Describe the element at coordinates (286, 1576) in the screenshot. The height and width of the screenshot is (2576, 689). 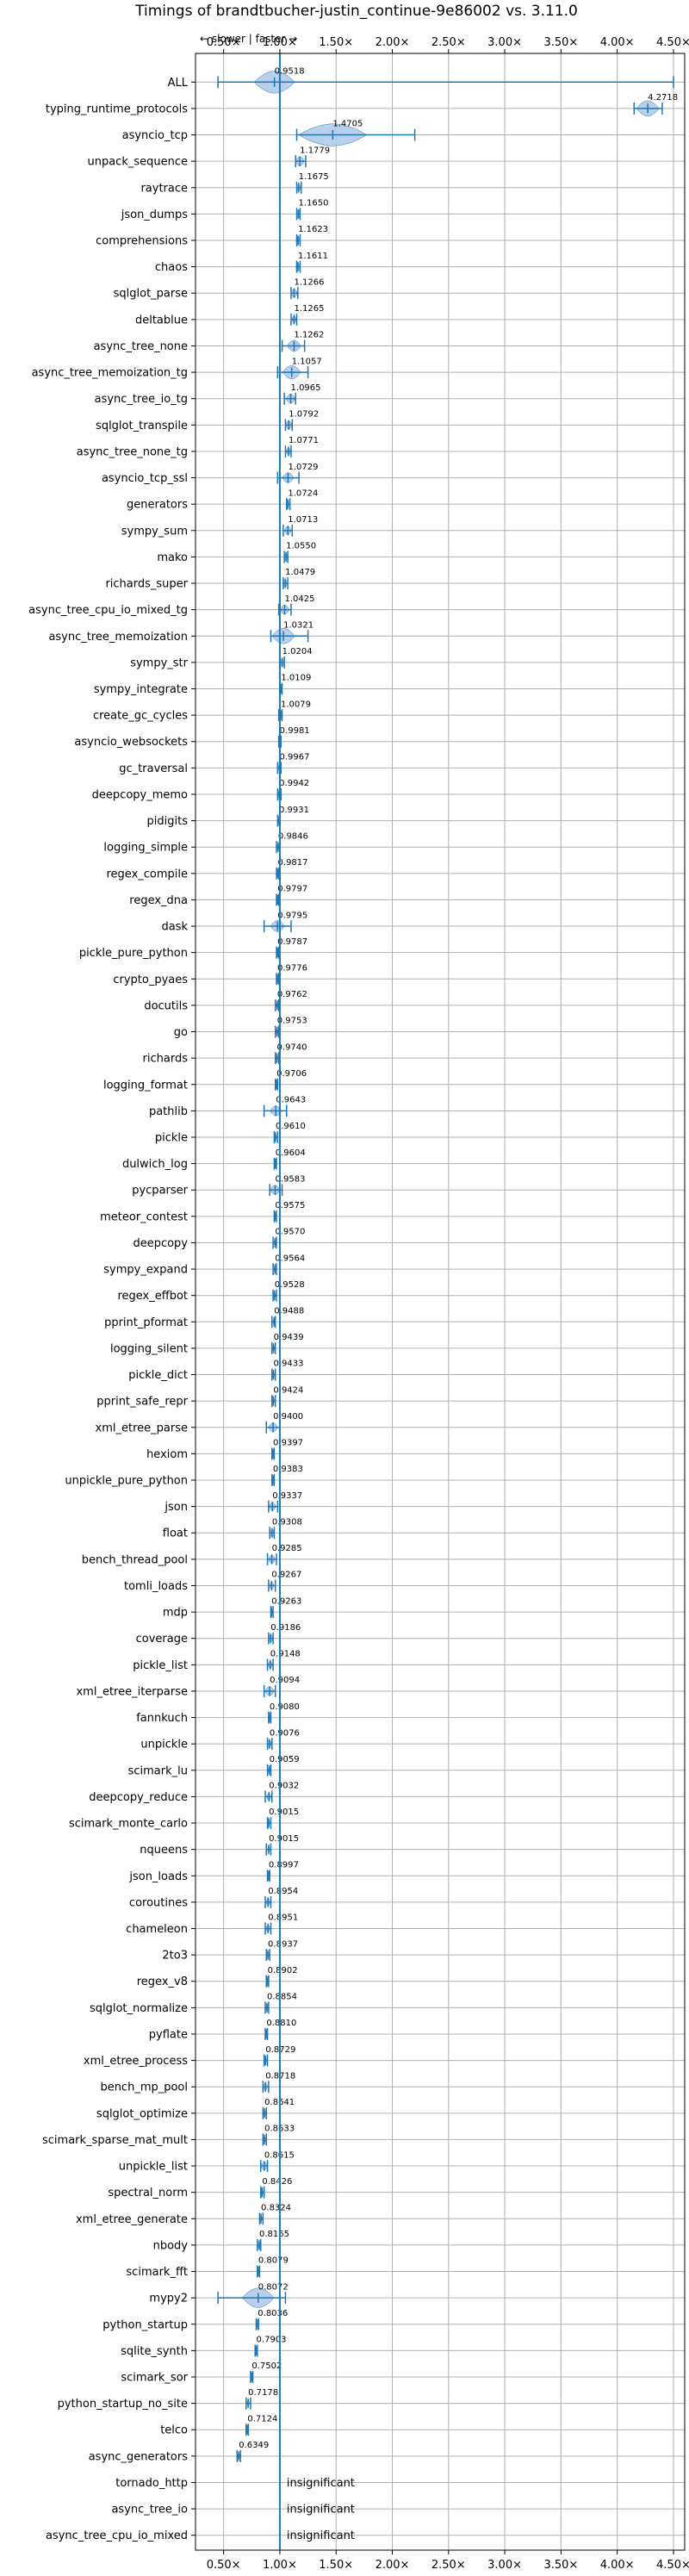
I see `value-label: 0.9267` at that location.